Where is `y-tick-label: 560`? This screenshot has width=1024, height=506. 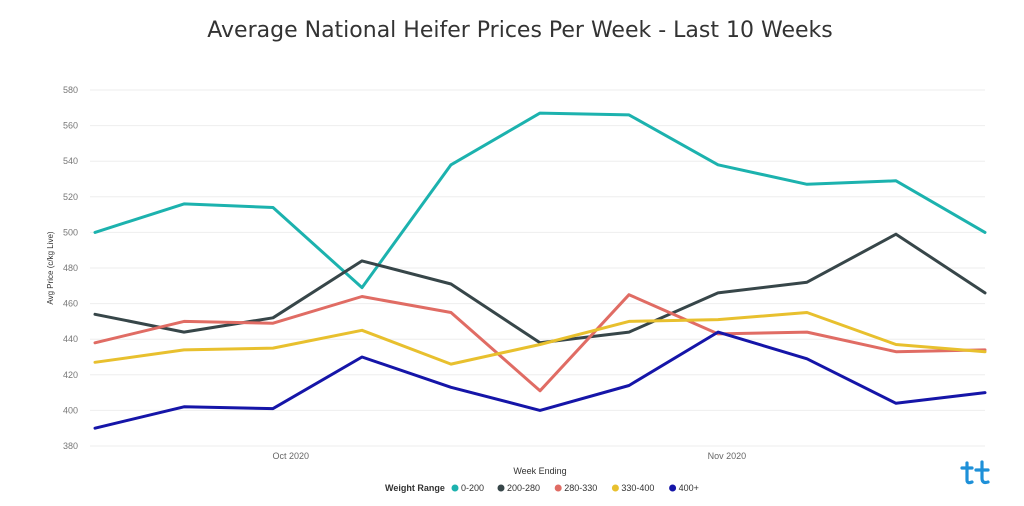
y-tick-label: 560 is located at coordinates (70, 126).